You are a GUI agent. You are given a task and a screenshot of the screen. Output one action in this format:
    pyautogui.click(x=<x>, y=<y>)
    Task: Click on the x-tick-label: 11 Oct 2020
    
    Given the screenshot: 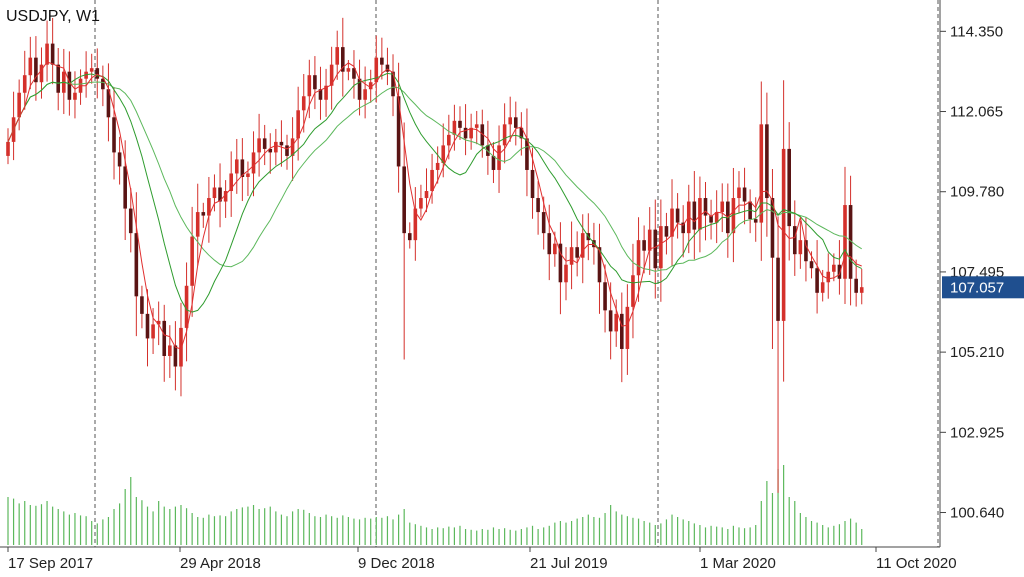 What is the action you would take?
    pyautogui.click(x=916, y=563)
    